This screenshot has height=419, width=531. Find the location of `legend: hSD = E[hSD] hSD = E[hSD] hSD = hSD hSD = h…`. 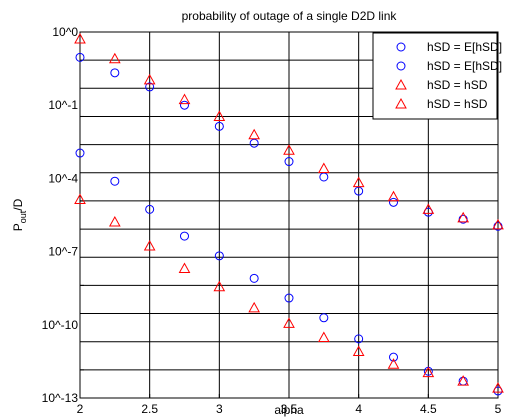

legend: hSD = E[hSD] hSD = E[hSD] hSD = hSD hSD = h… is located at coordinates (437, 76).